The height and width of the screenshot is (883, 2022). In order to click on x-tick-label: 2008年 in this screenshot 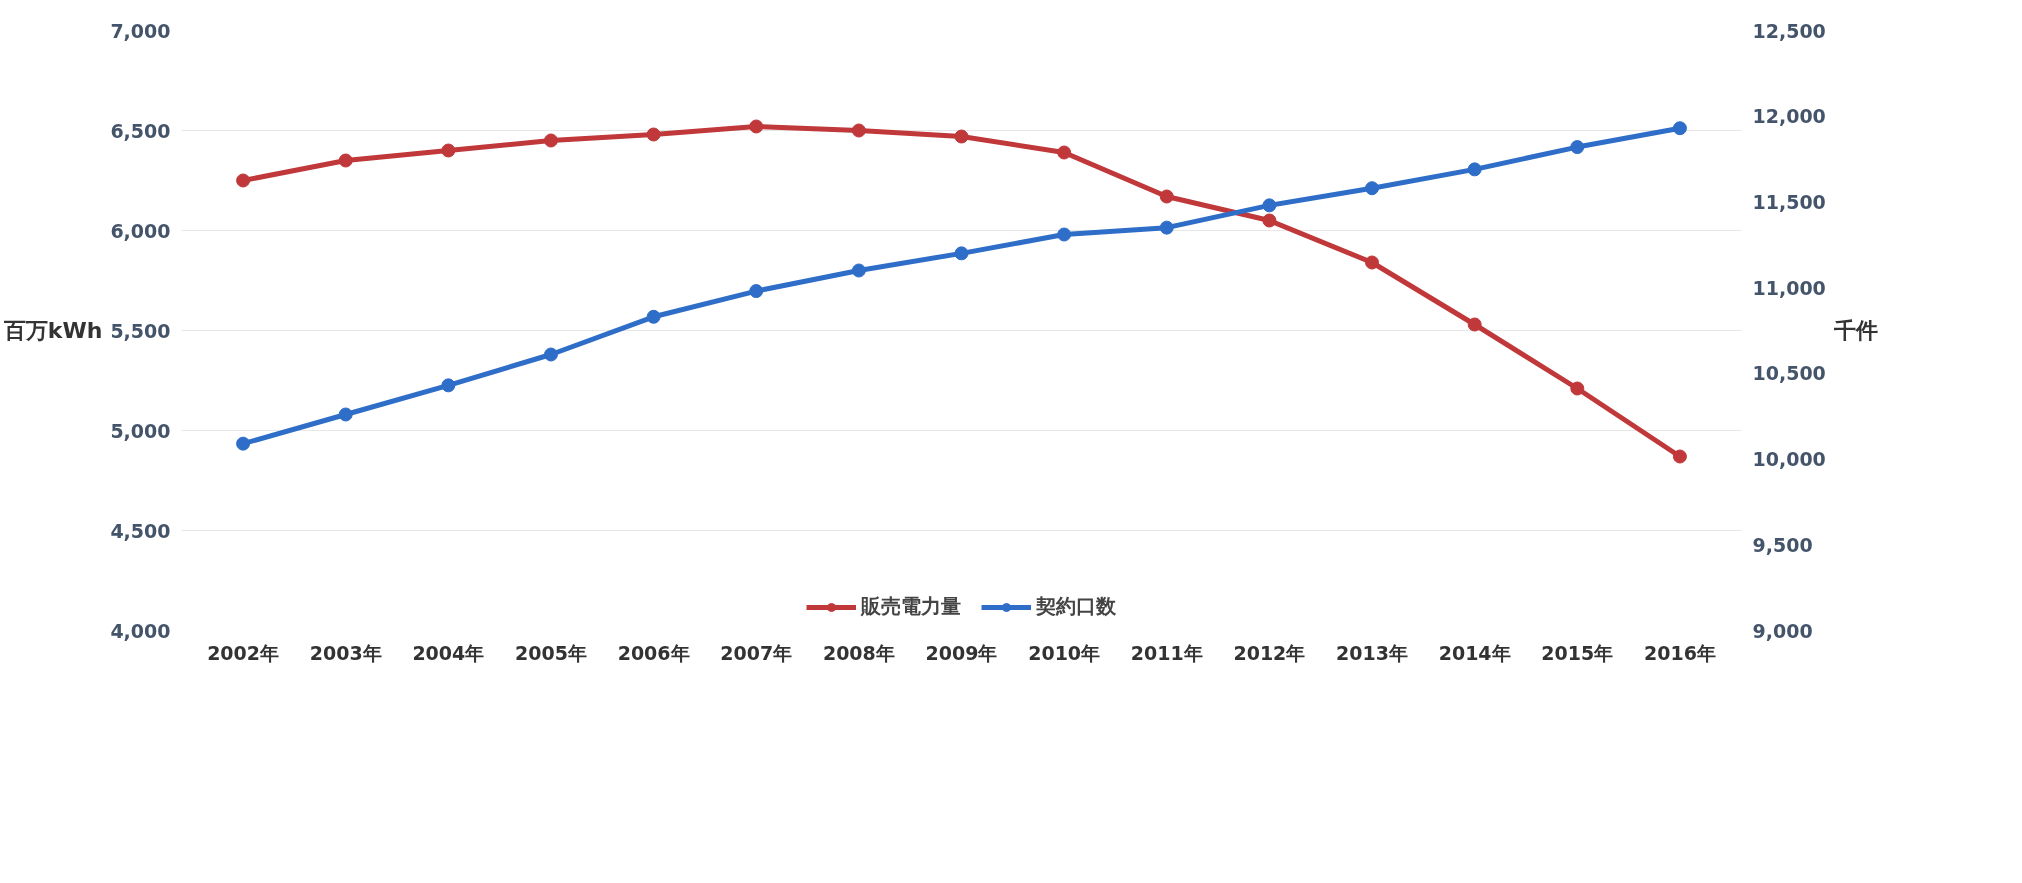, I will do `click(858, 652)`.